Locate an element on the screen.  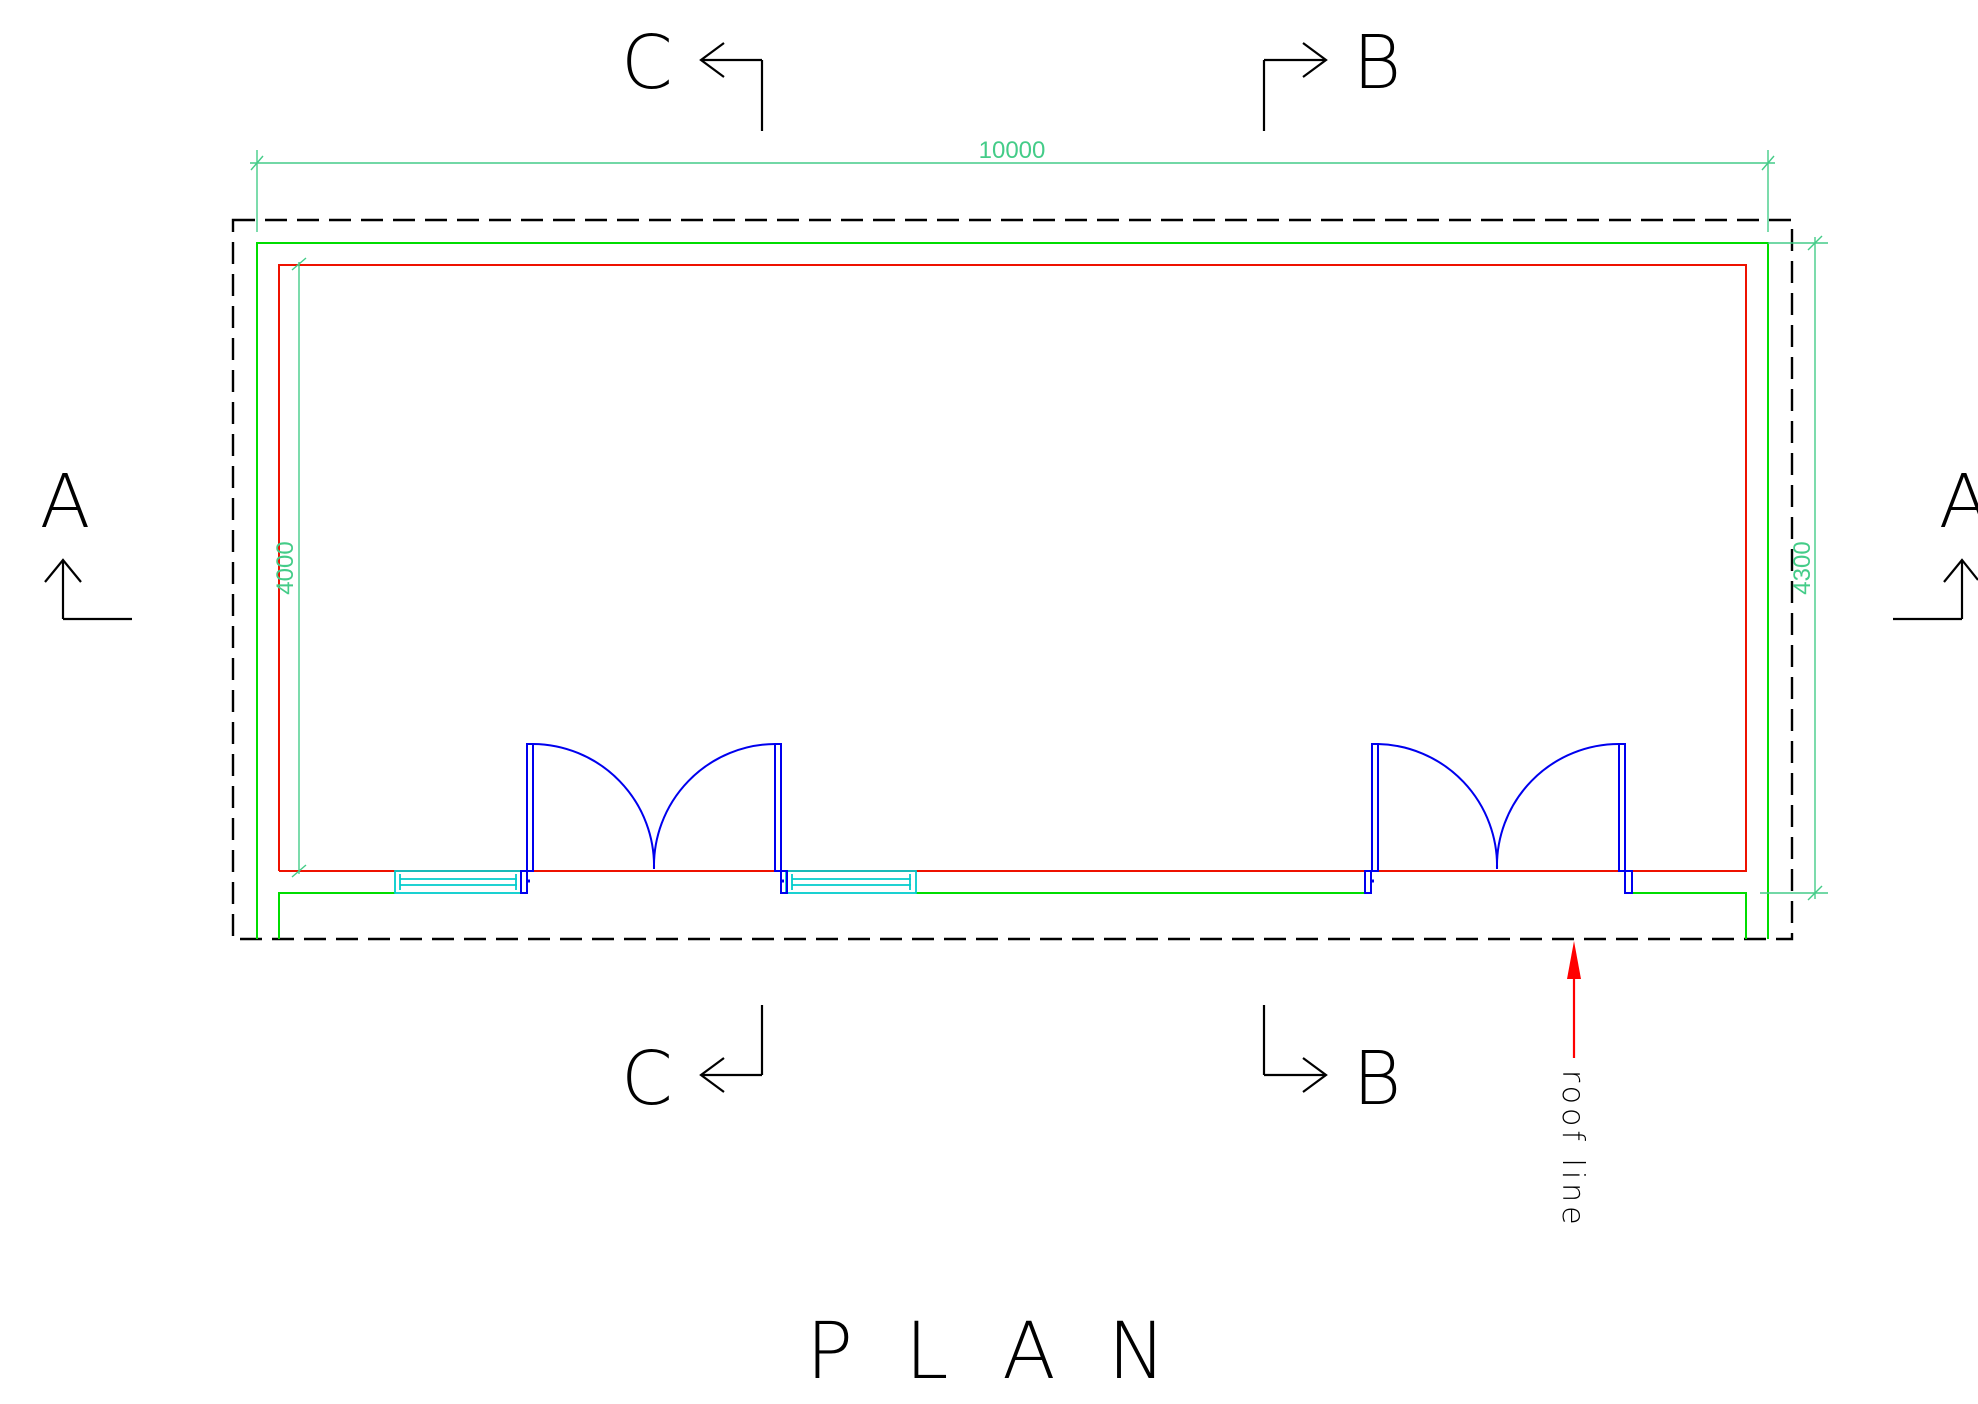
window-middle is located at coordinates (851, 882).